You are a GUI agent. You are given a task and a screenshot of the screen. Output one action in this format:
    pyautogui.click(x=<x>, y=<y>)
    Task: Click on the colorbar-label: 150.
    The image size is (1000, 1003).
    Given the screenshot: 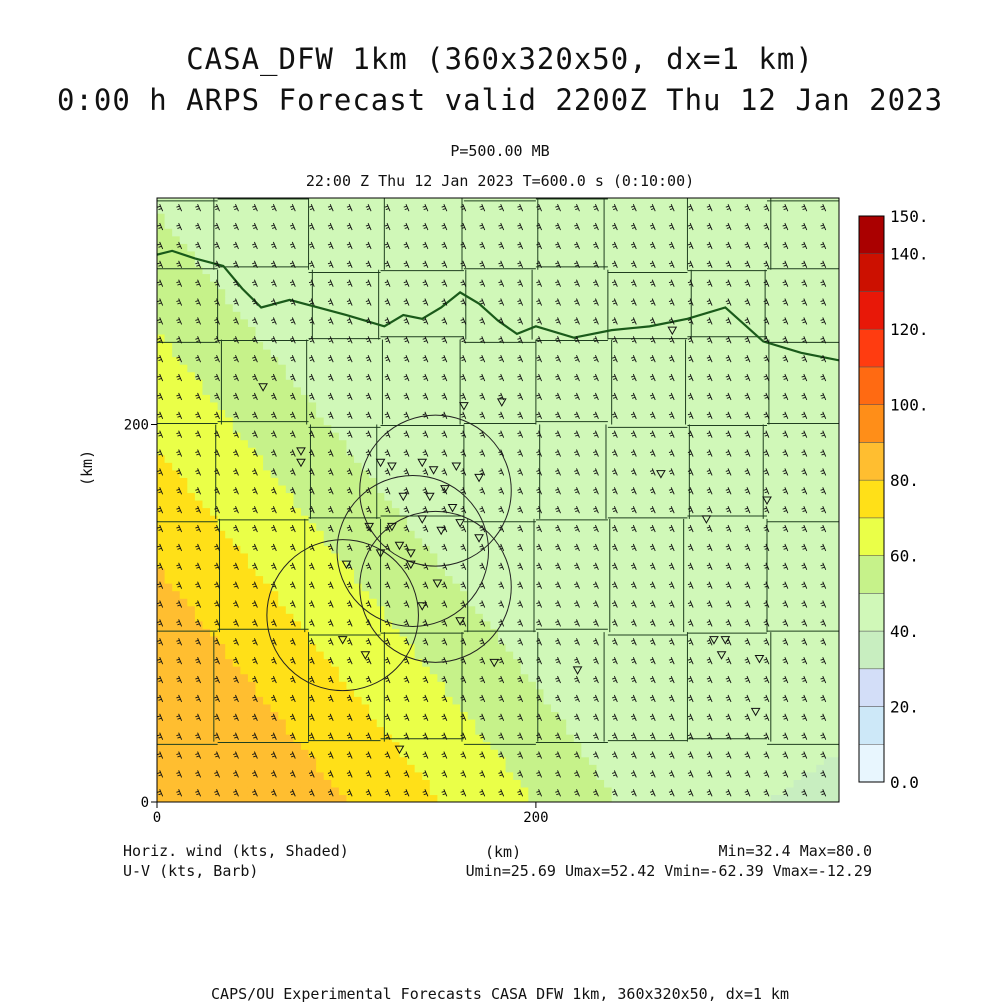 What is the action you would take?
    pyautogui.click(x=909, y=216)
    